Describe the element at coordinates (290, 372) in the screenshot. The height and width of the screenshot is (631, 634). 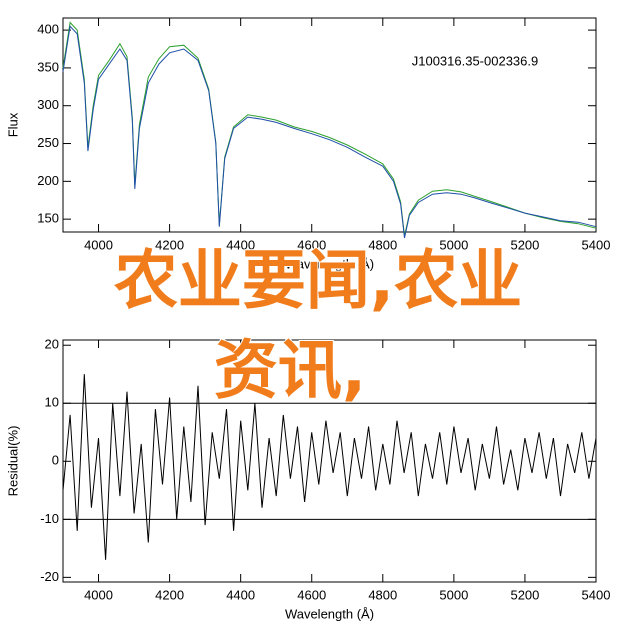
I see `overlay-text: 资讯,` at that location.